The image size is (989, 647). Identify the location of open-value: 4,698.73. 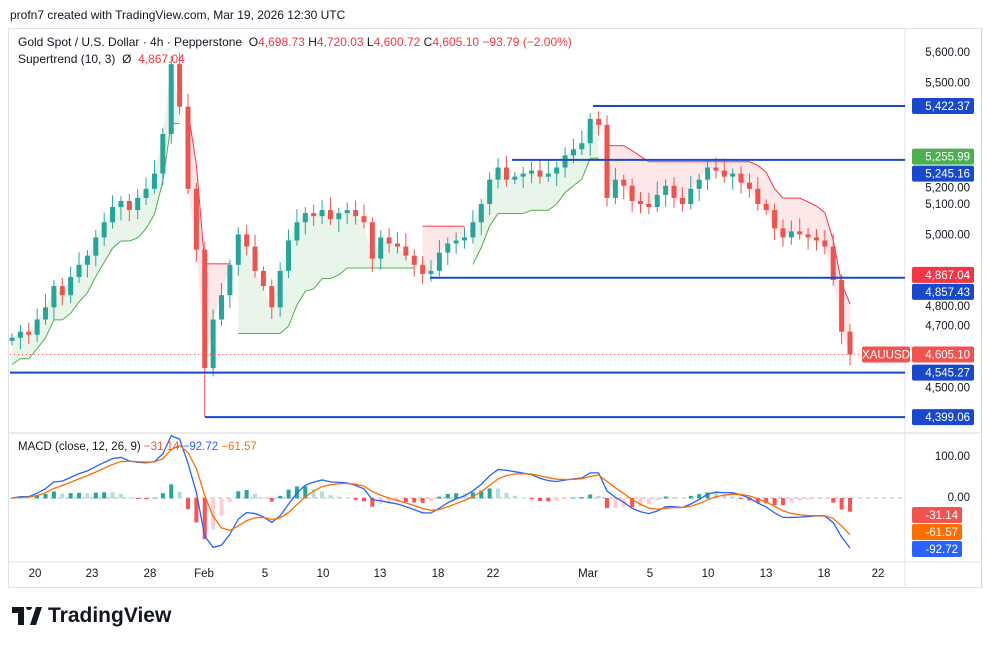
(281, 42).